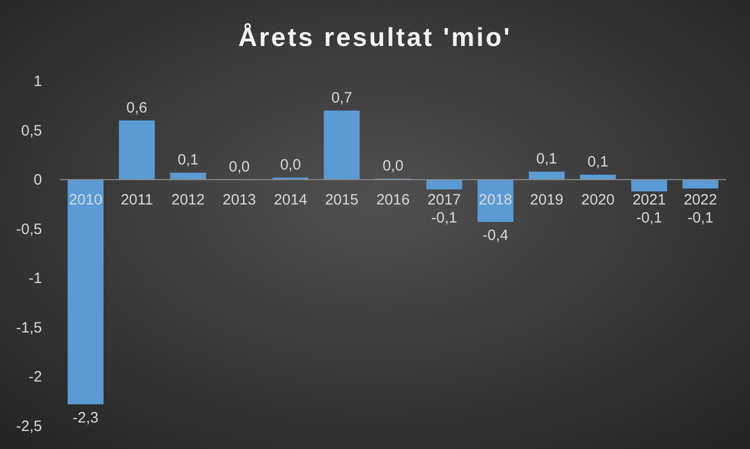 This screenshot has width=750, height=449. Describe the element at coordinates (375, 37) in the screenshot. I see `chart-title: Årets resultat 'mio'` at that location.